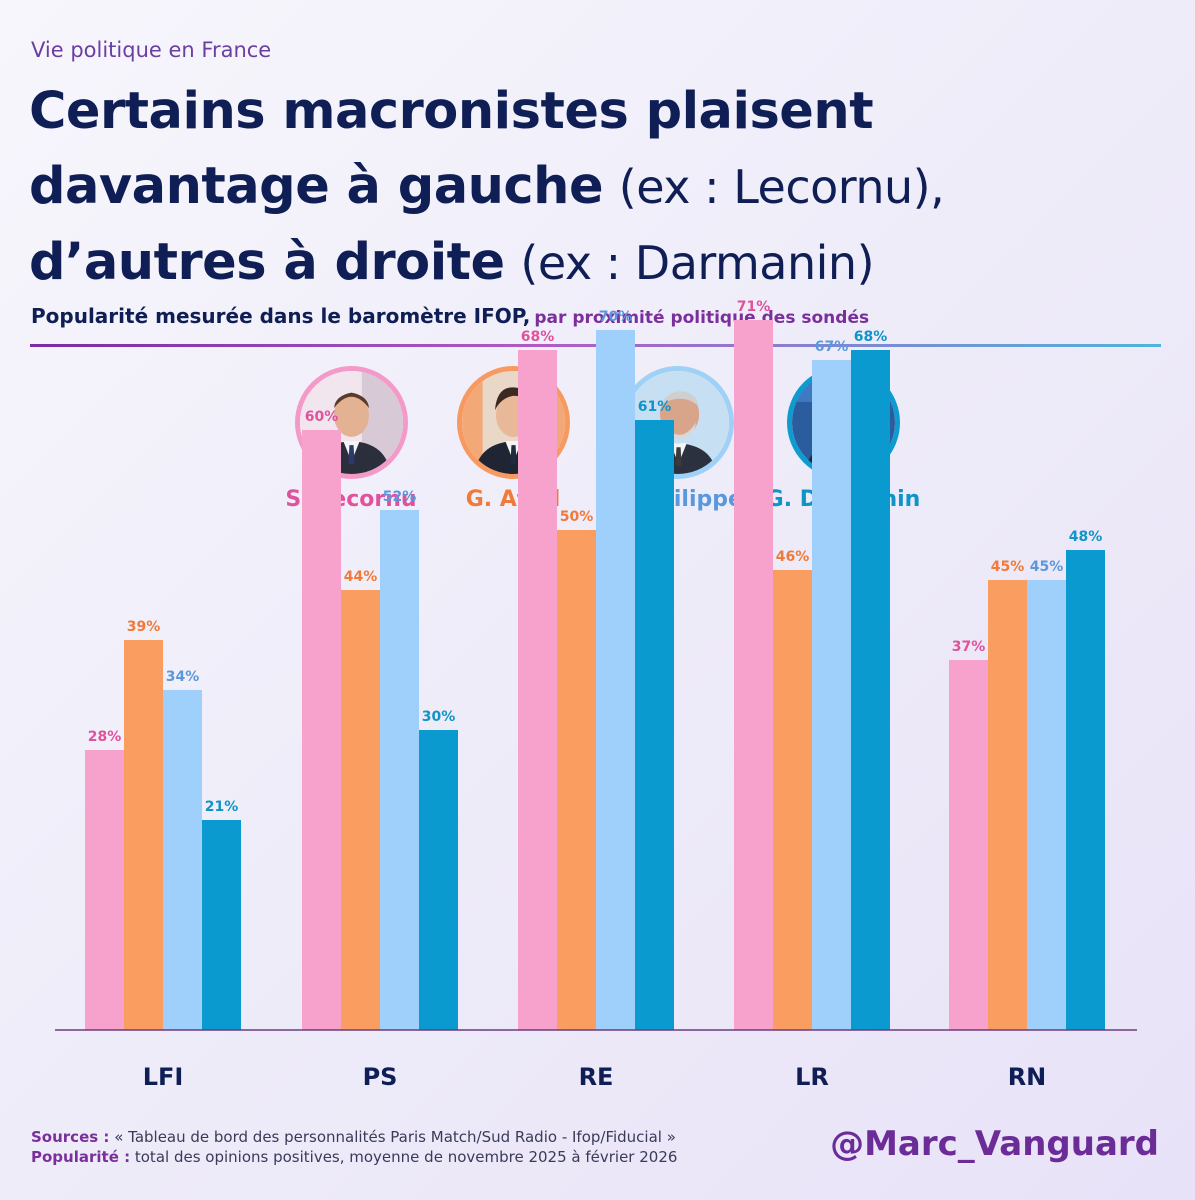 Image resolution: width=1195 pixels, height=1200 pixels. What do you see at coordinates (163, 1077) in the screenshot?
I see `x-tick-label-lfi: LFI` at bounding box center [163, 1077].